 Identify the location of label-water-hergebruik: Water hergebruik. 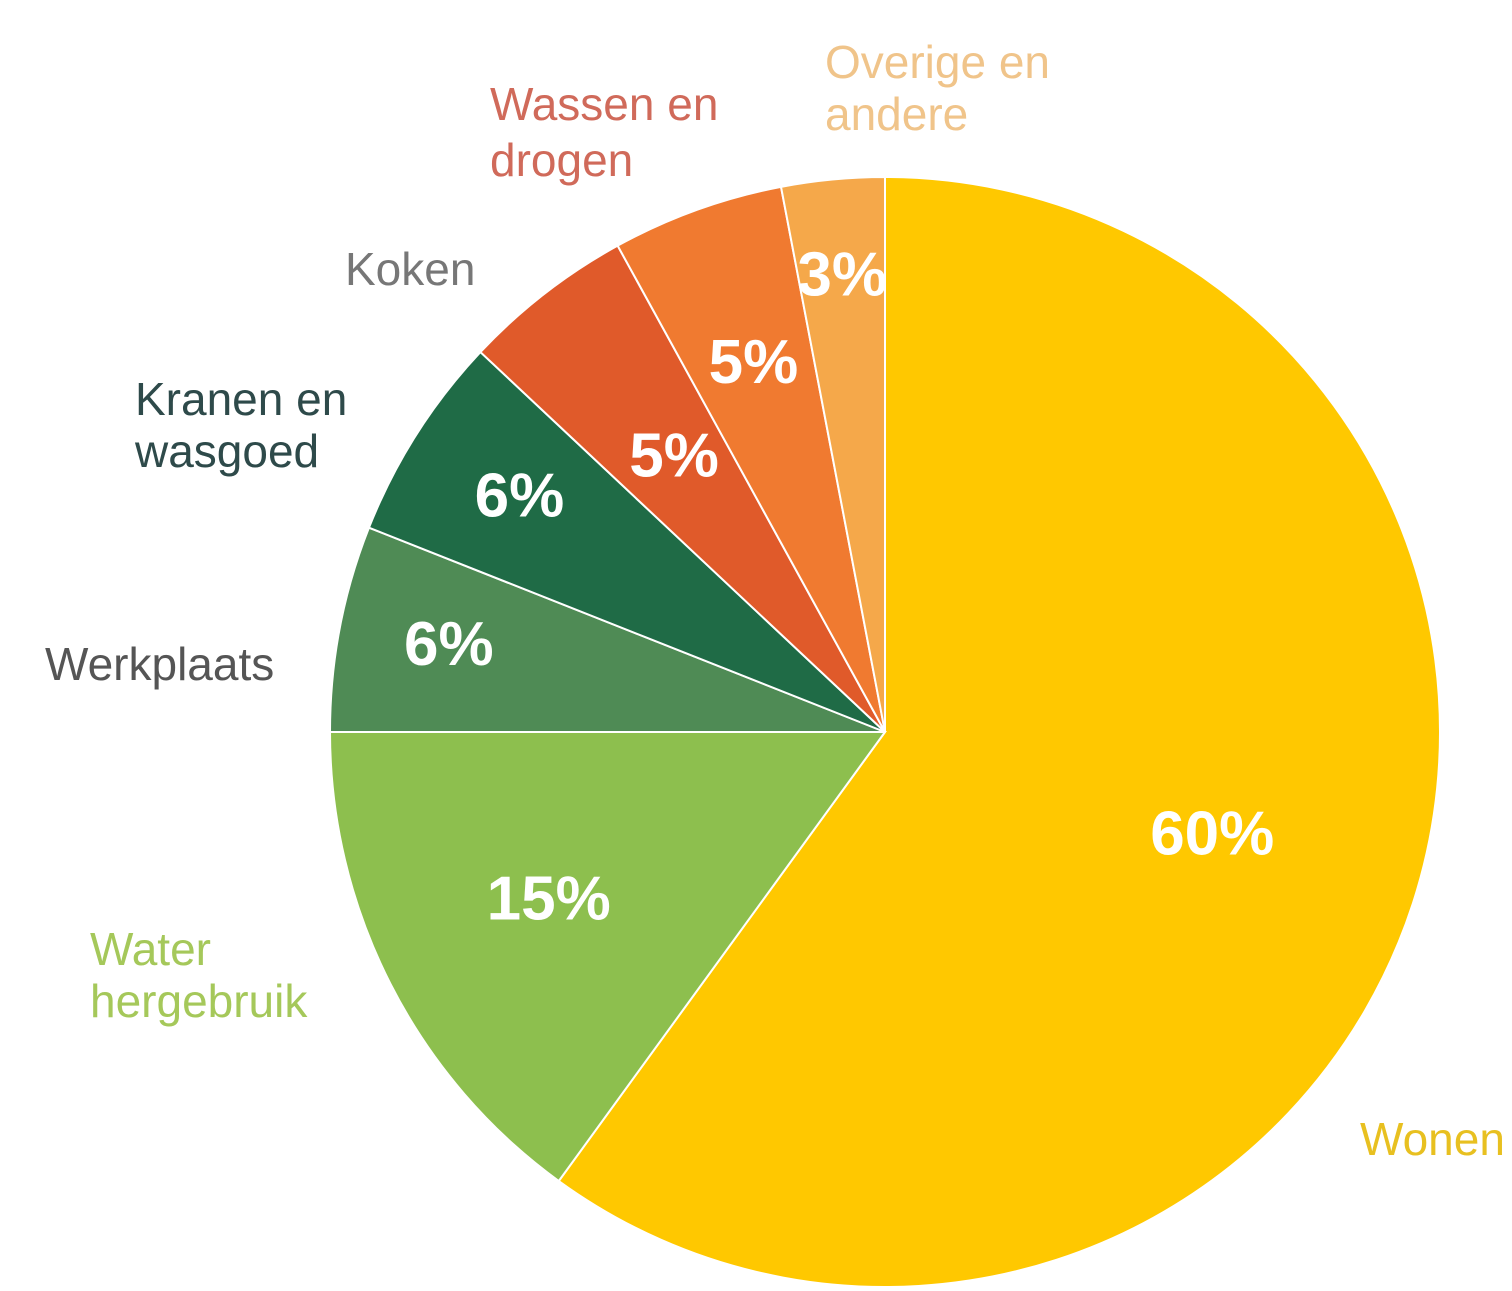
(199, 975).